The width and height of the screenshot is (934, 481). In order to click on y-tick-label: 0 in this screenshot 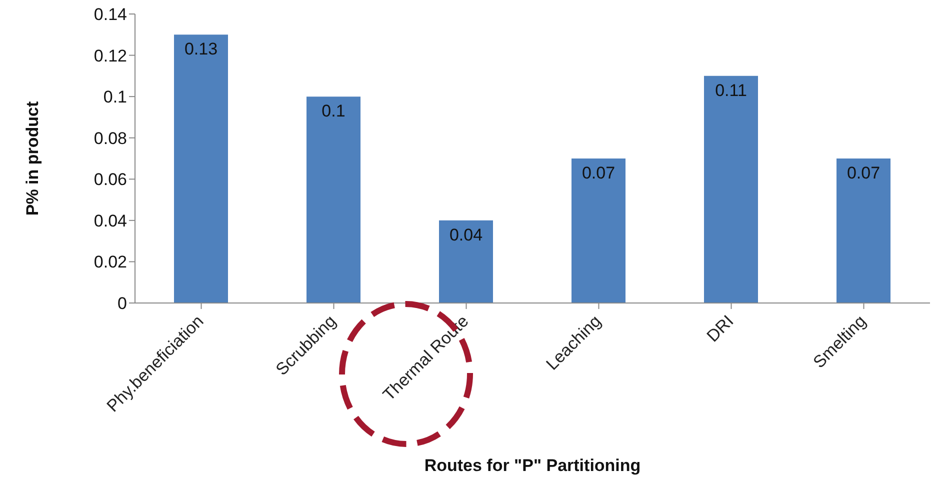, I will do `click(122, 304)`.